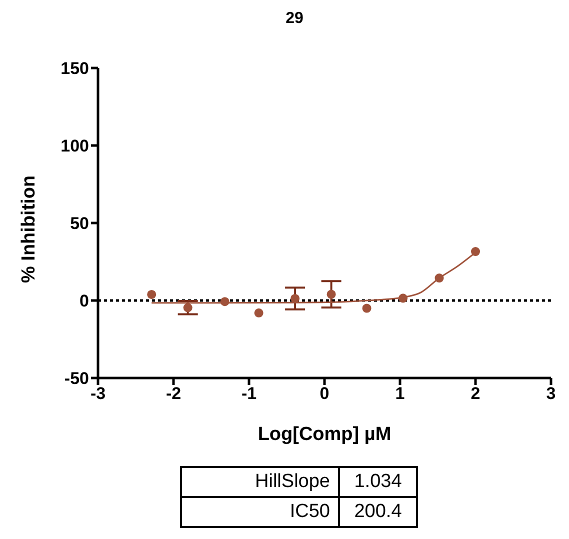  I want to click on x-tick-label: 1, so click(400, 394).